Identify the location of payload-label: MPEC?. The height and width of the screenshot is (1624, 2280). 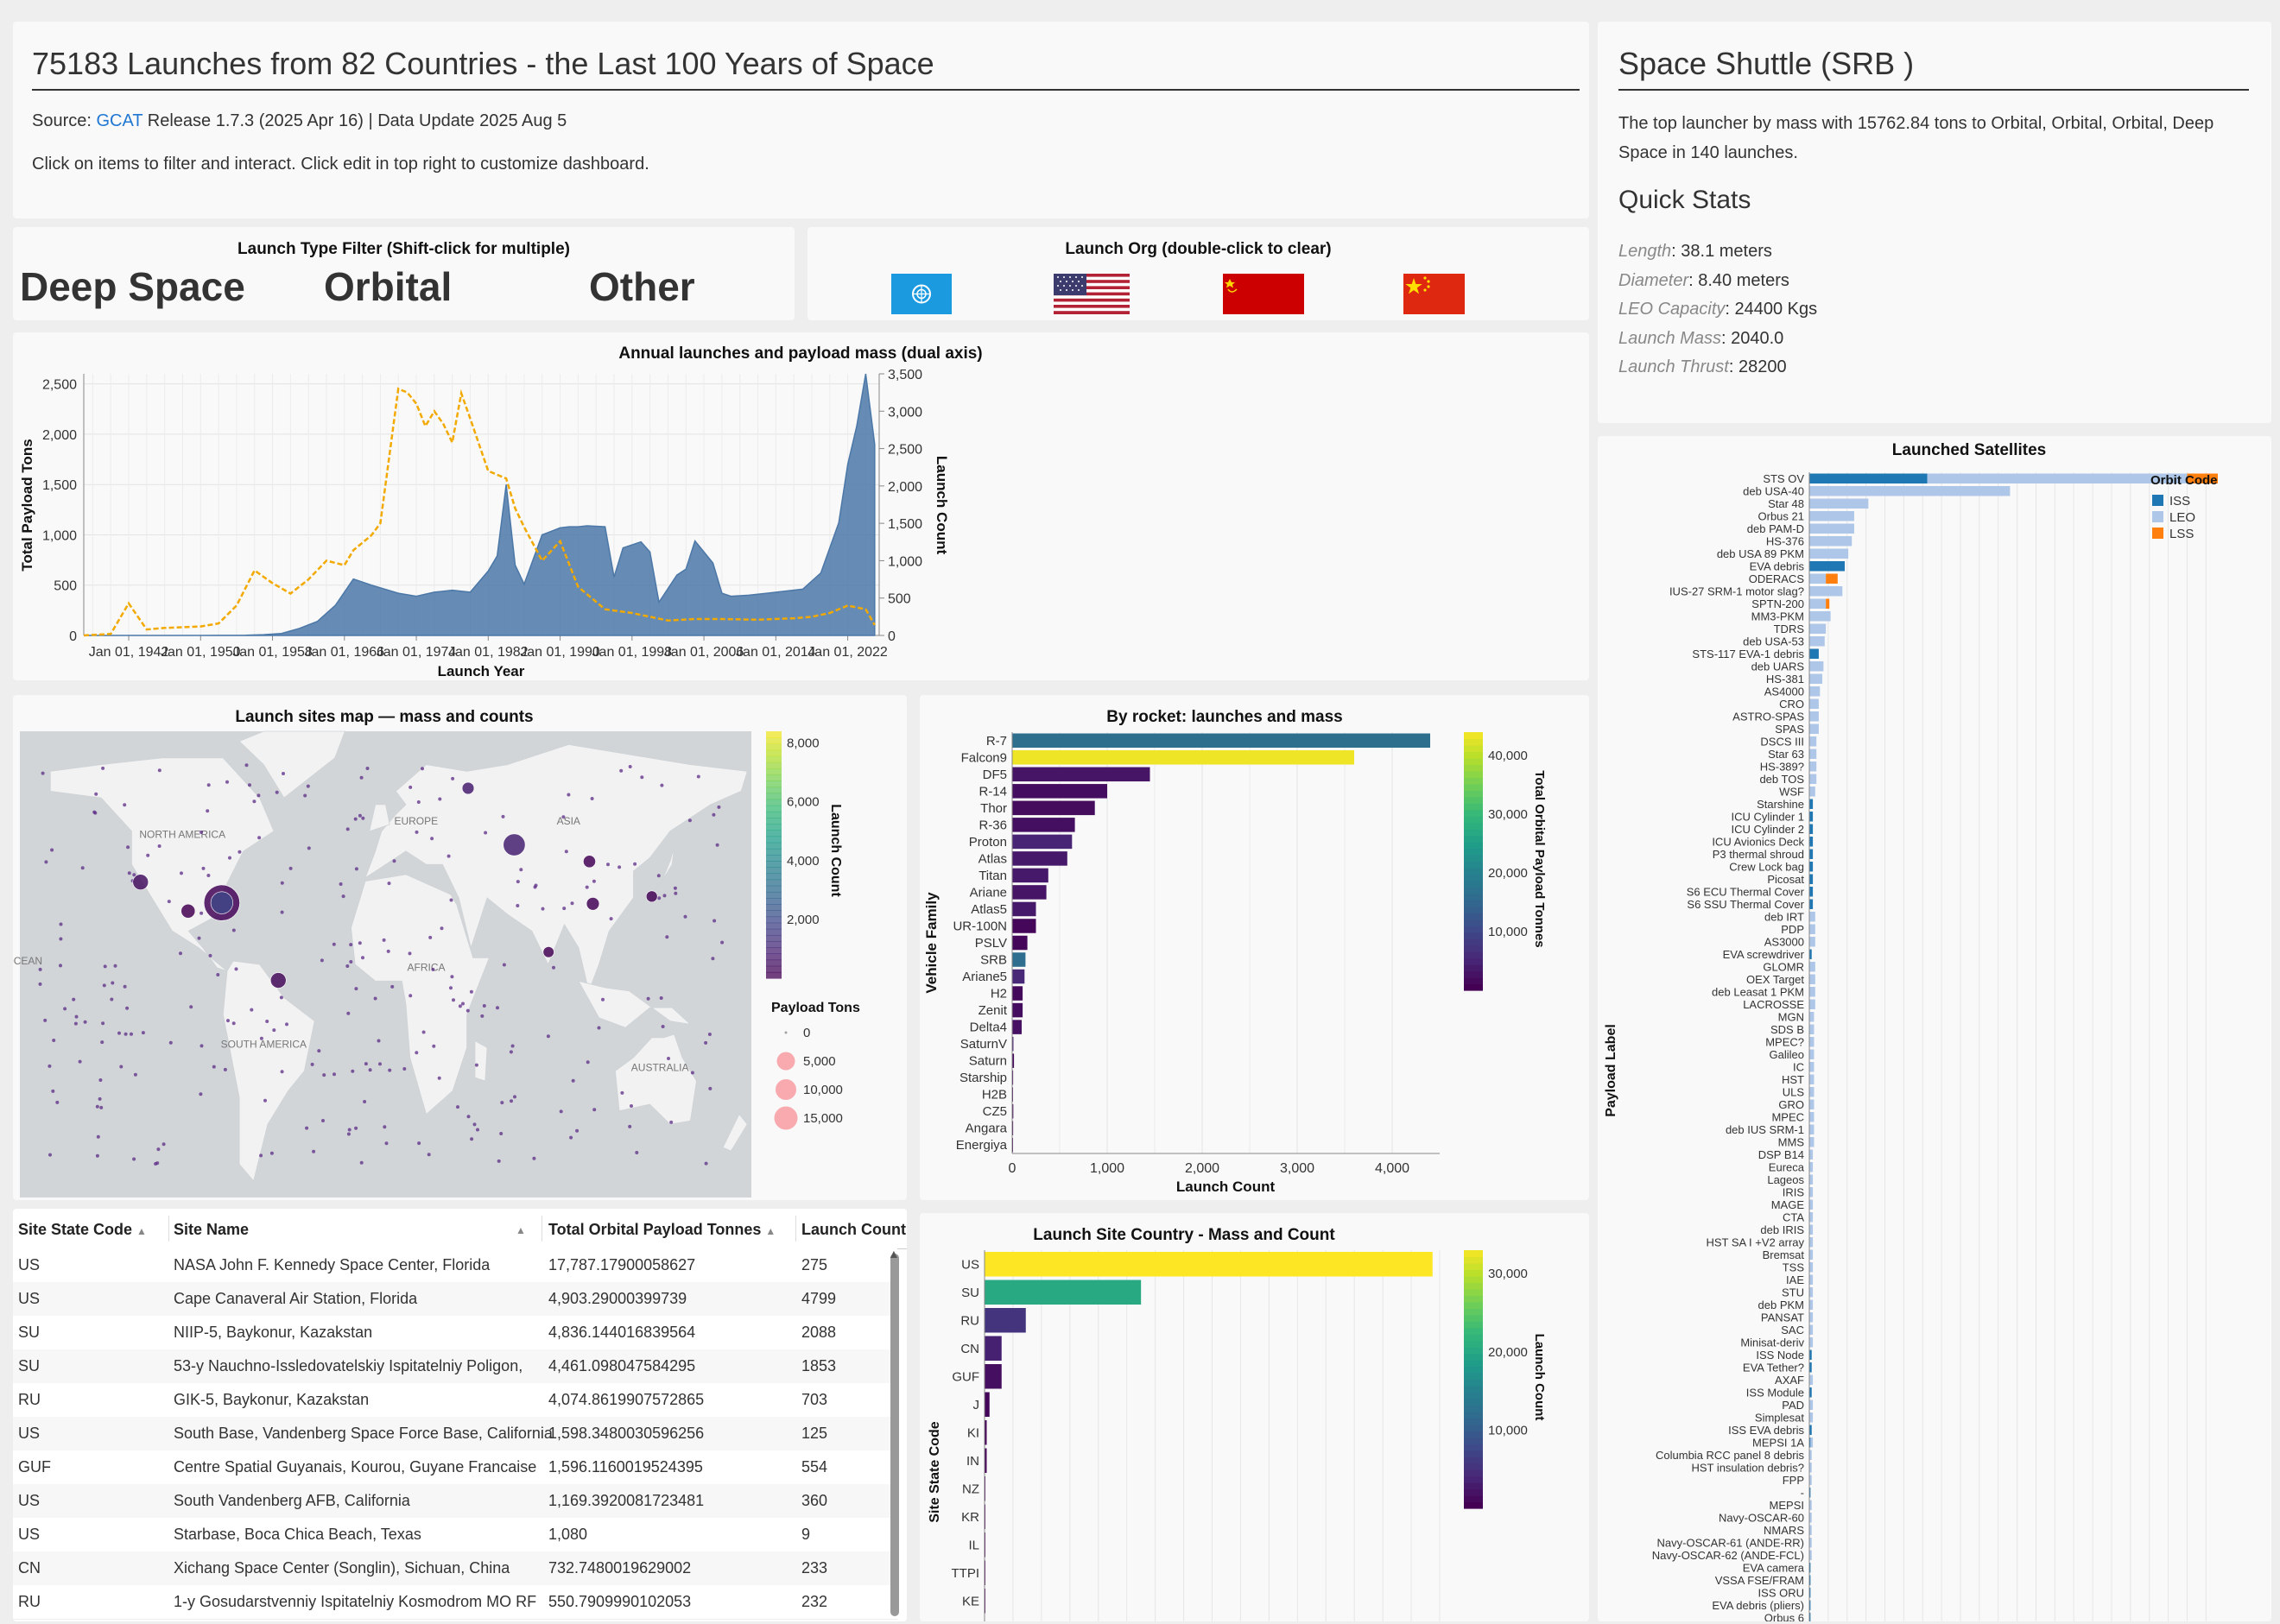
(1785, 1041).